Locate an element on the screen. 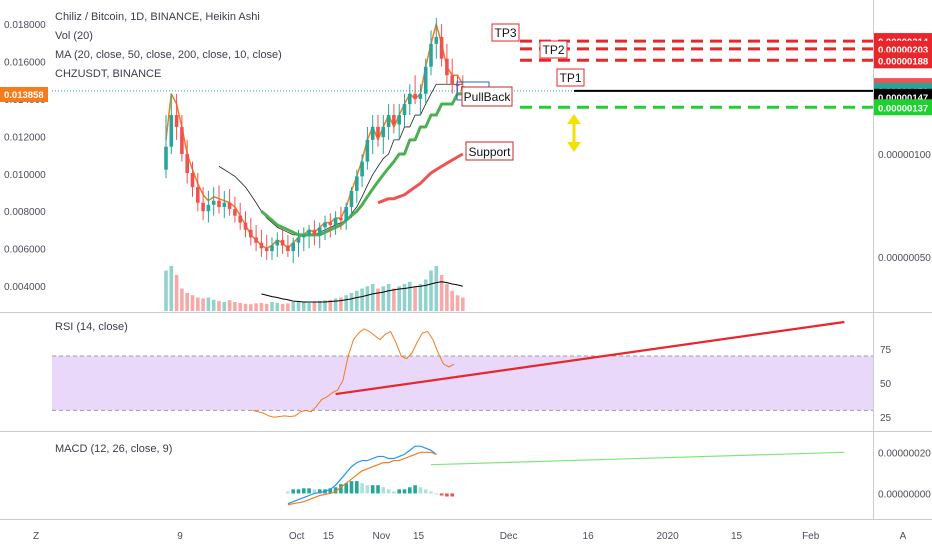 The width and height of the screenshot is (932, 550). macd-trendline is located at coordinates (637, 458).